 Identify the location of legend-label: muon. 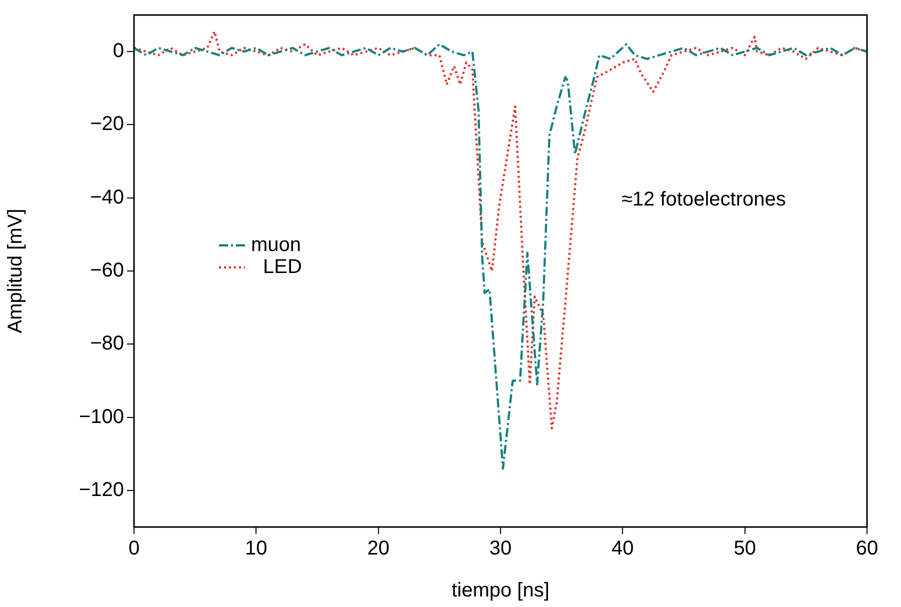
(276, 245).